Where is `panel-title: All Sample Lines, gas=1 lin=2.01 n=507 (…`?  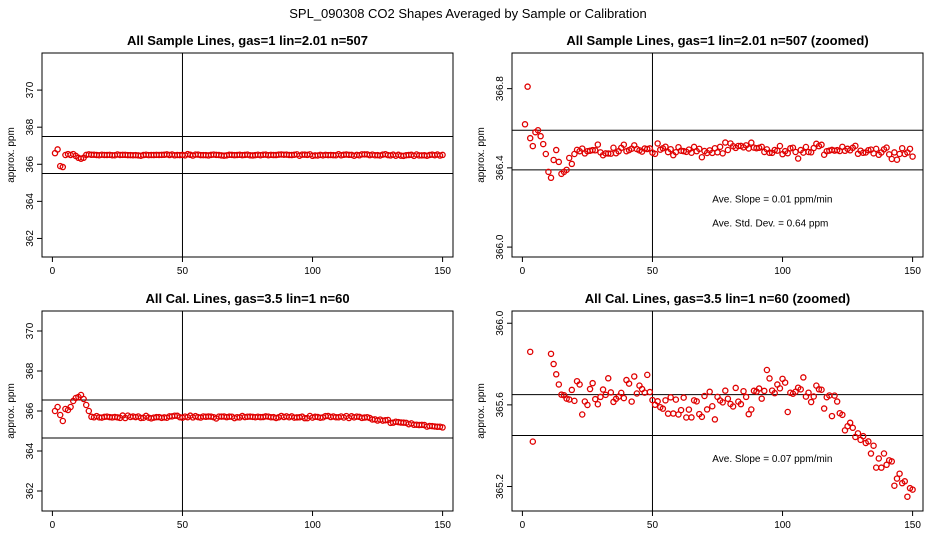
panel-title: All Sample Lines, gas=1 lin=2.01 n=507 (… is located at coordinates (717, 40).